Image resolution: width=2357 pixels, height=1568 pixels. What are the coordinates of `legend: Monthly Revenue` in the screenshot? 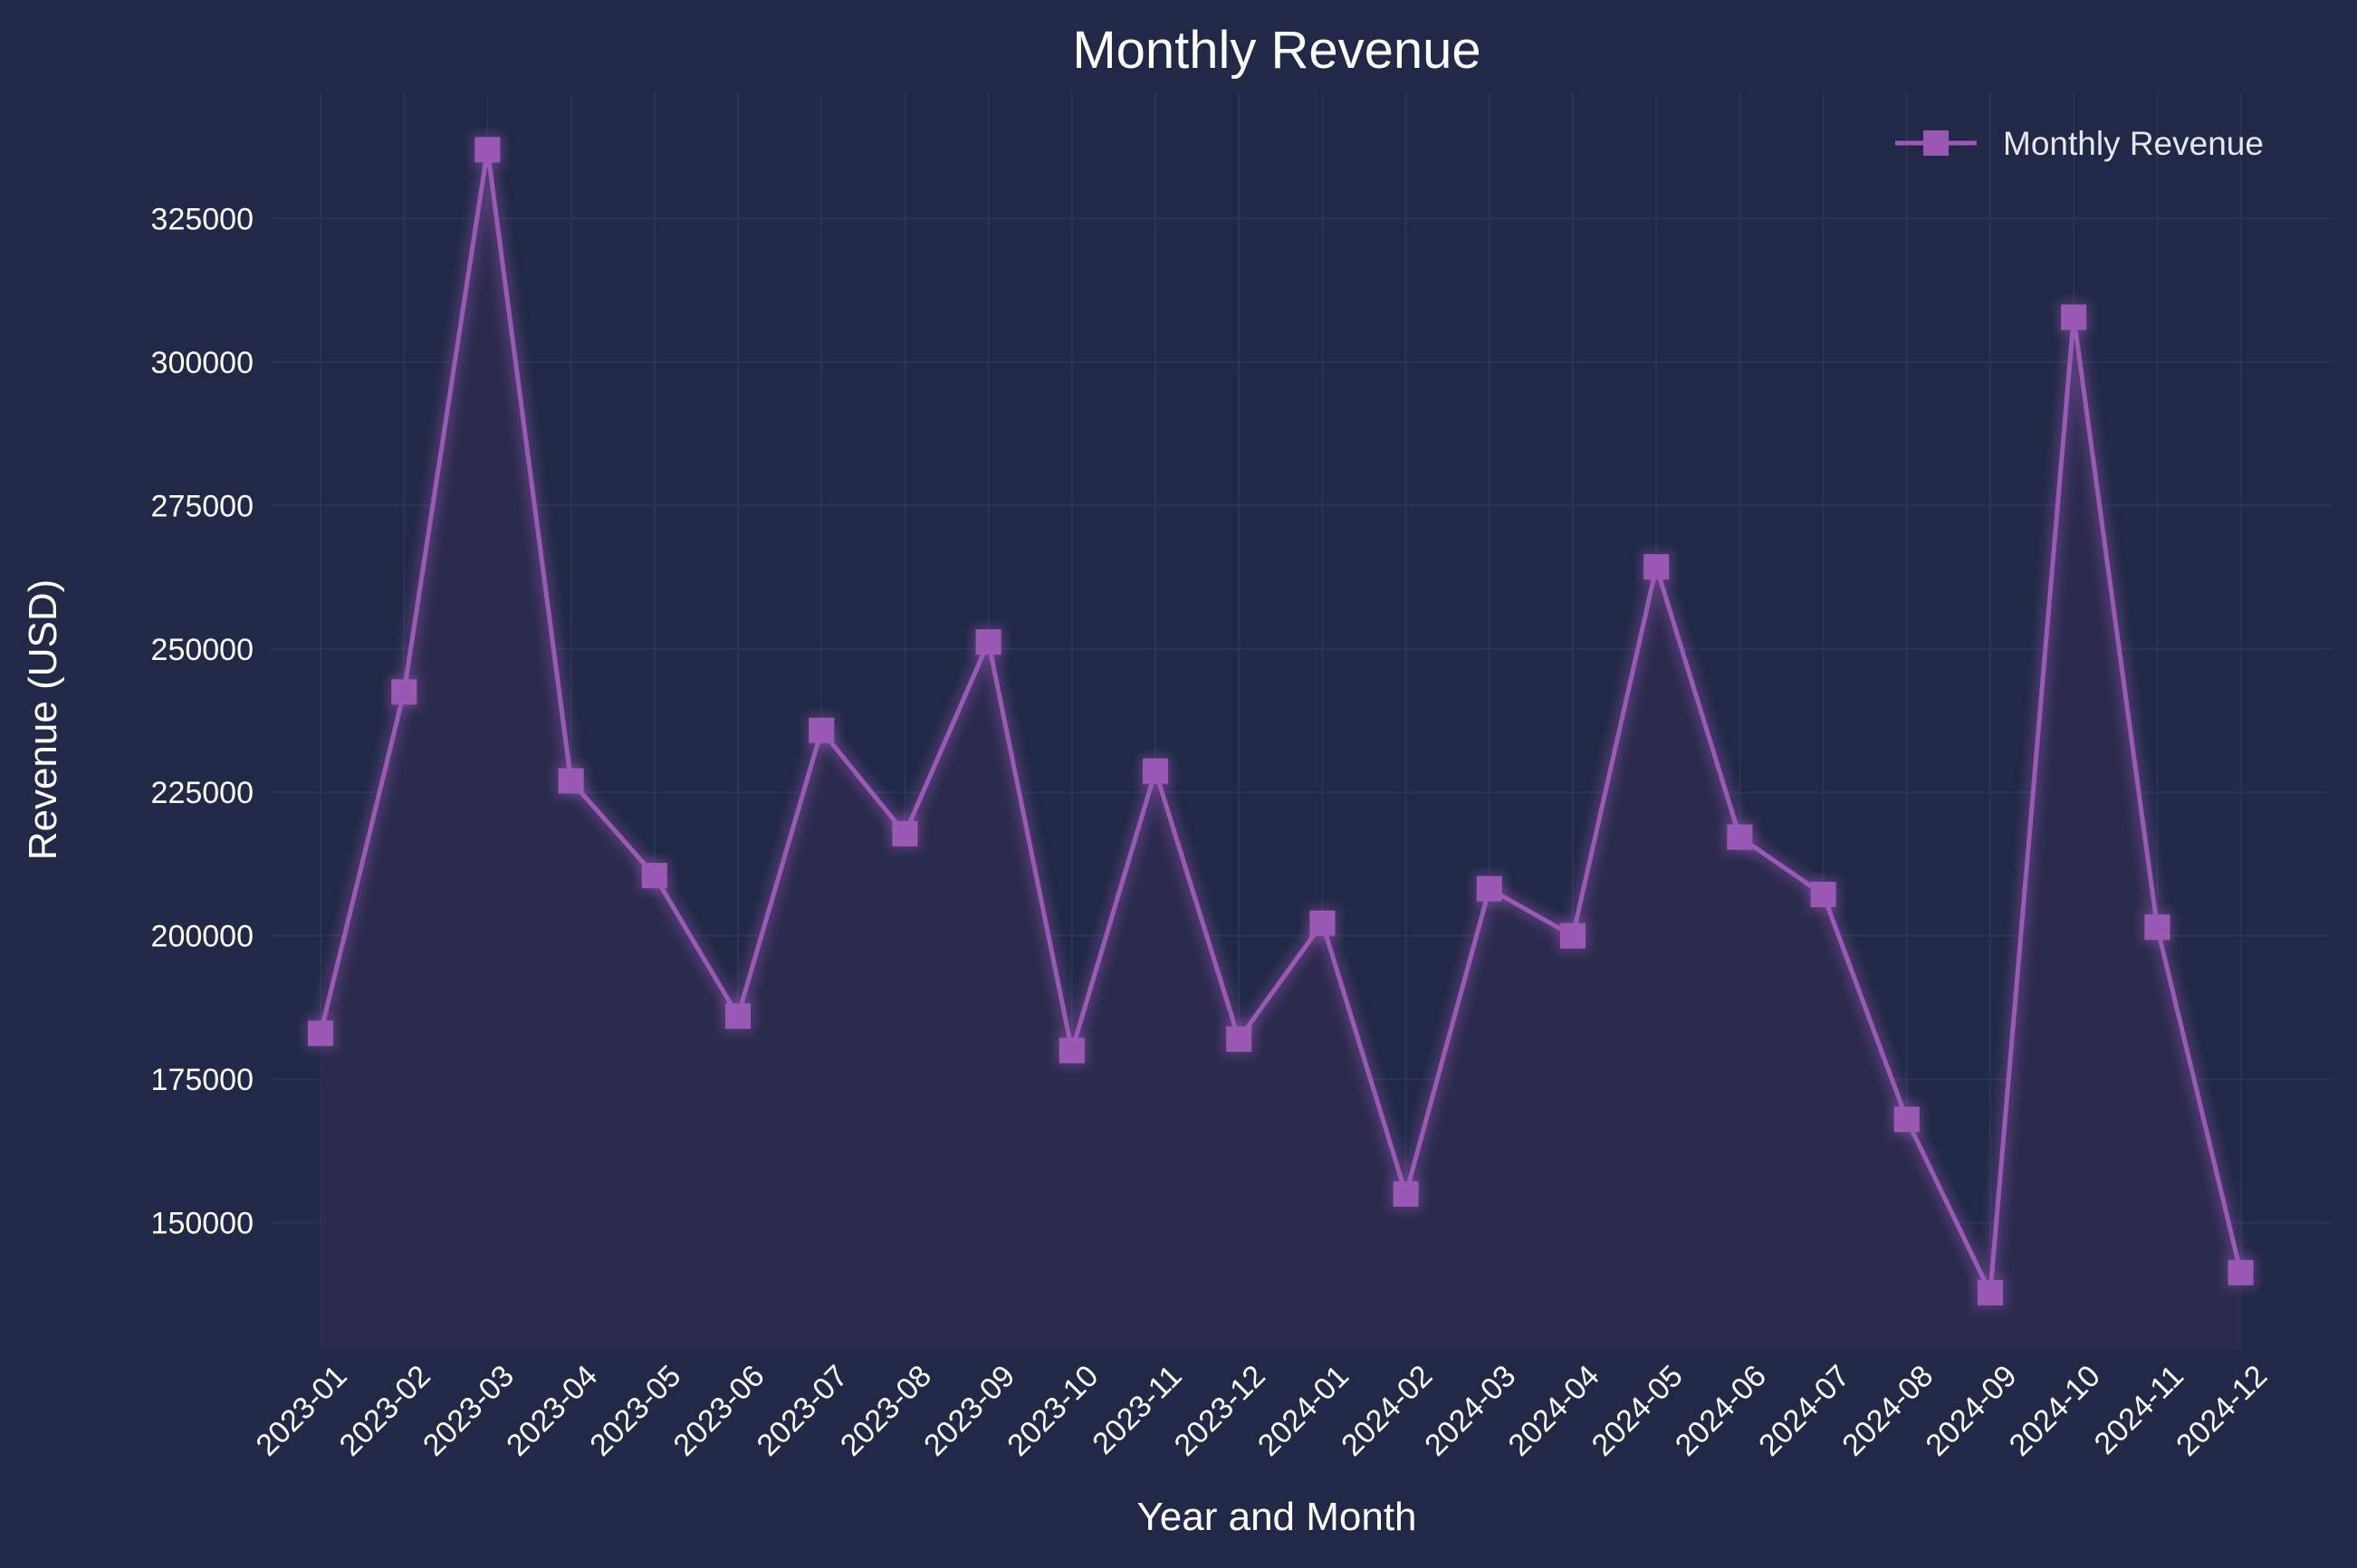 It's located at (2079, 143).